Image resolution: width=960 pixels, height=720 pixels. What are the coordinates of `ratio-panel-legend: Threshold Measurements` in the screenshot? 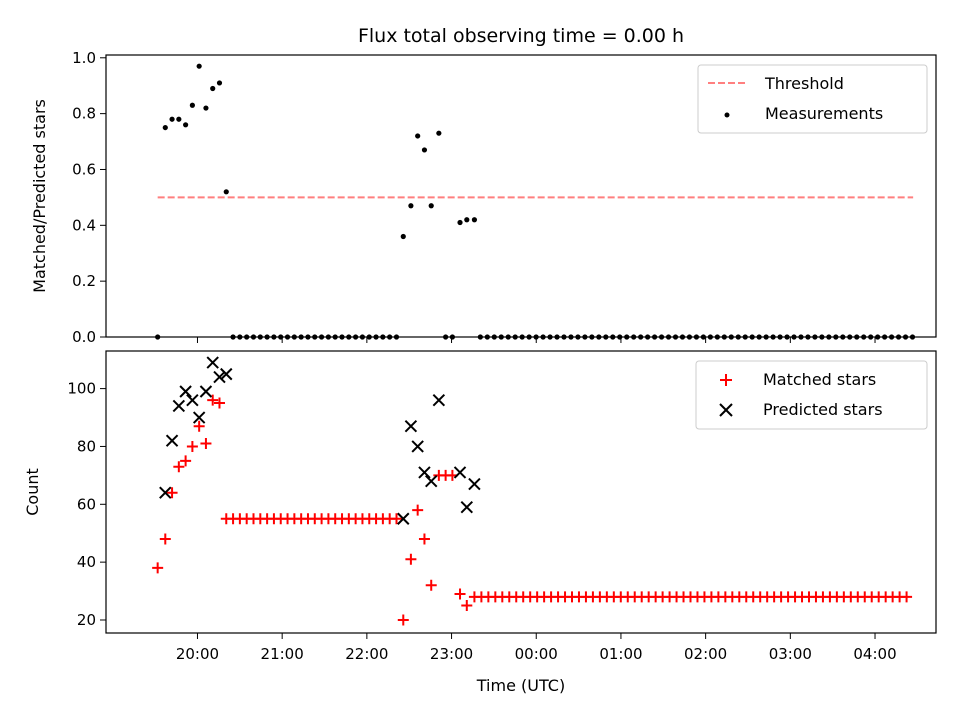 It's located at (812, 99).